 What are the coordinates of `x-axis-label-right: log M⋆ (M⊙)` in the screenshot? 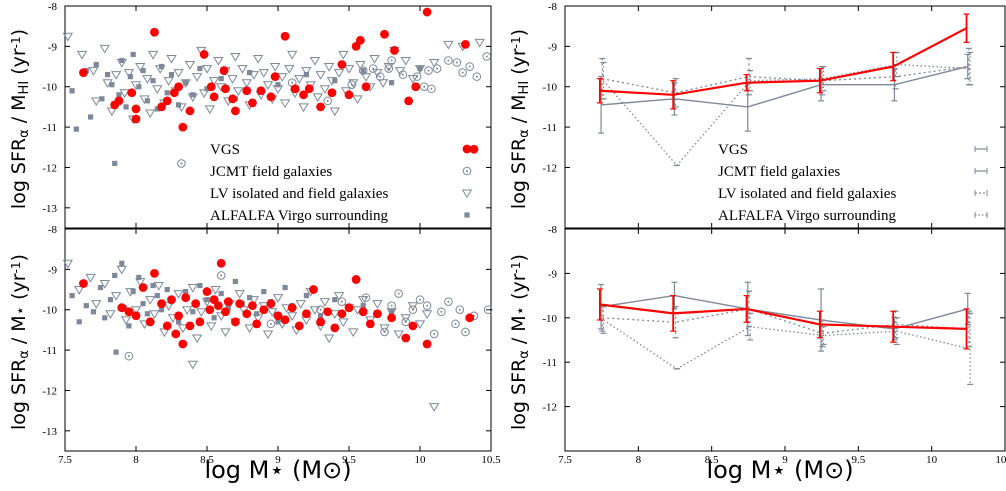 It's located at (779, 470).